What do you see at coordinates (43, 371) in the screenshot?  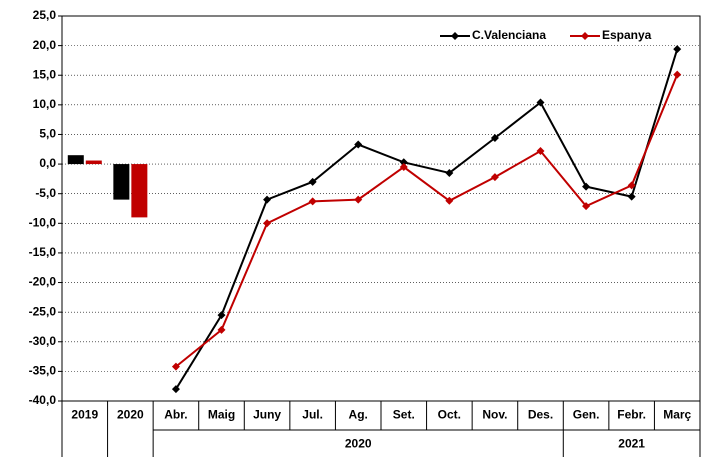 I see `y-tick-label: -35,0` at bounding box center [43, 371].